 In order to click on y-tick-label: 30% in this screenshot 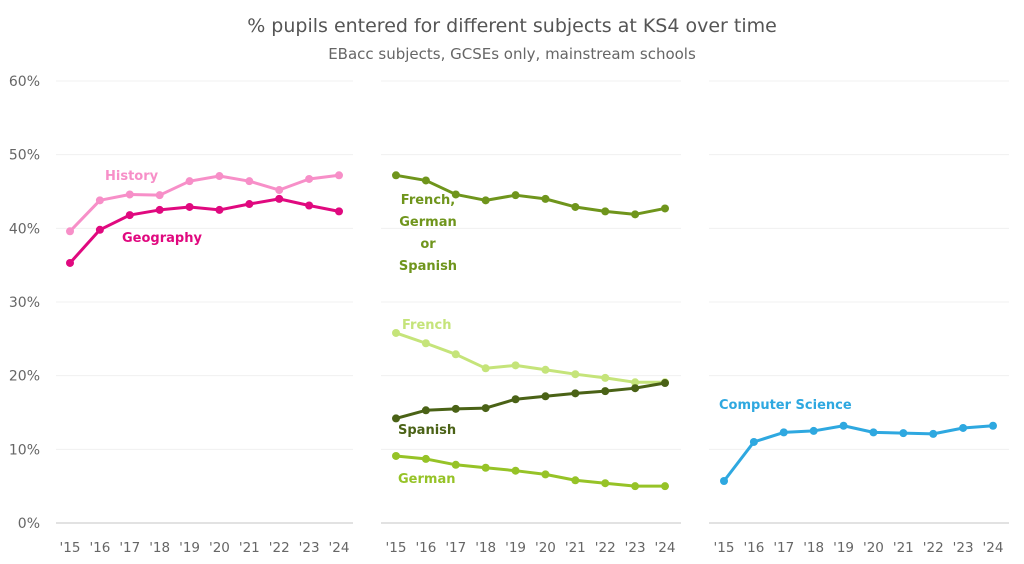, I will do `click(24, 303)`.